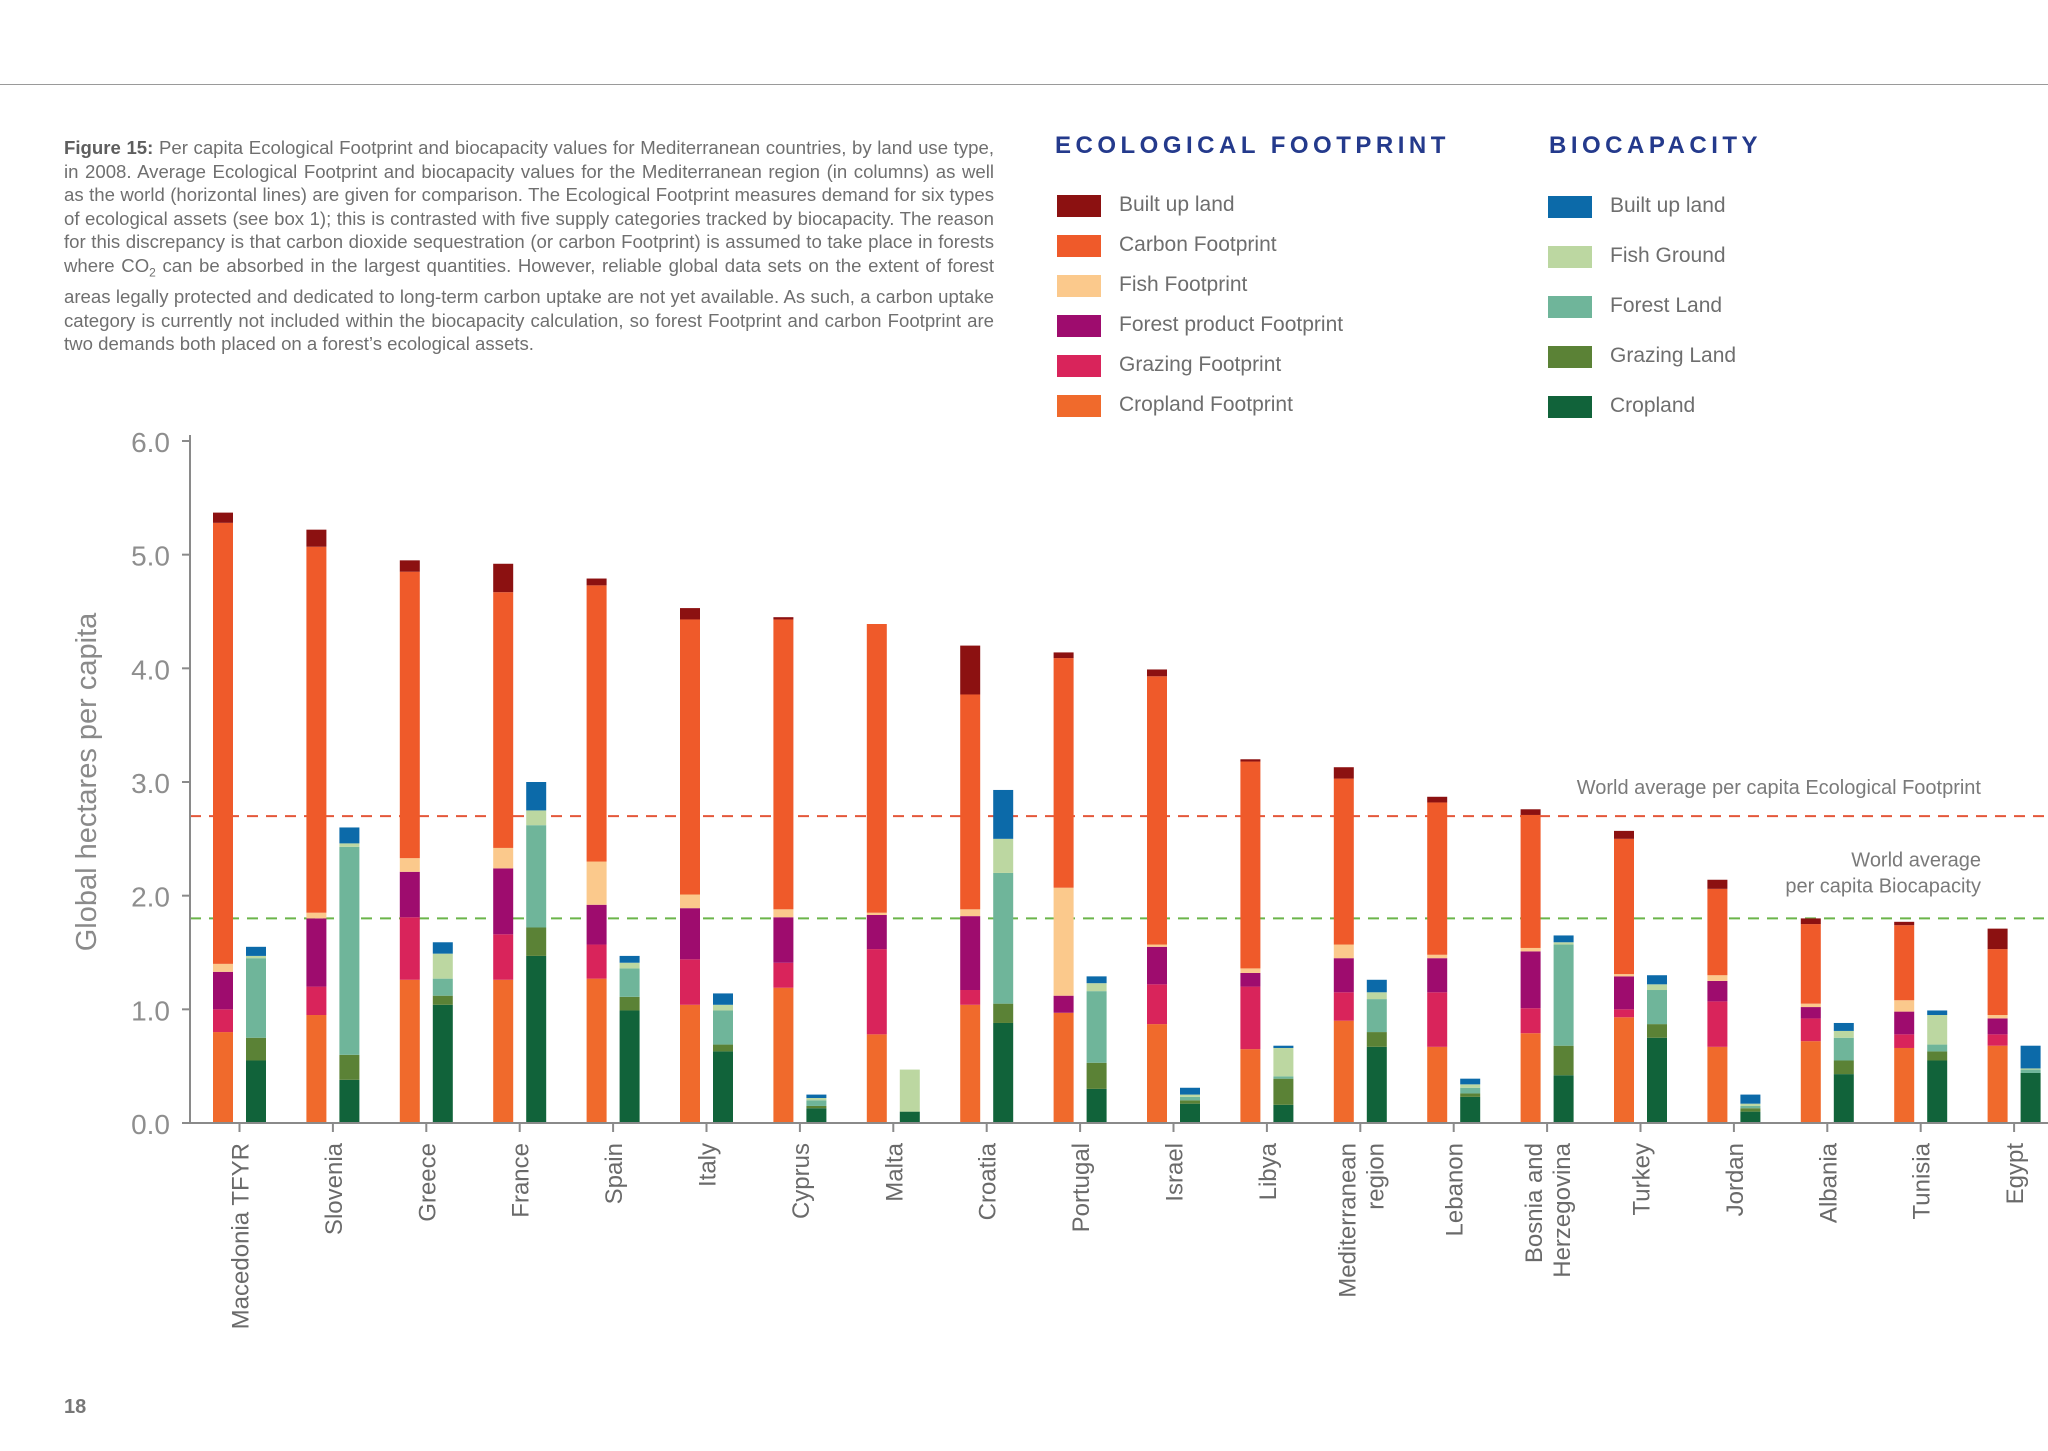  What do you see at coordinates (1455, 1189) in the screenshot?
I see `x-category-label: Lebanon` at bounding box center [1455, 1189].